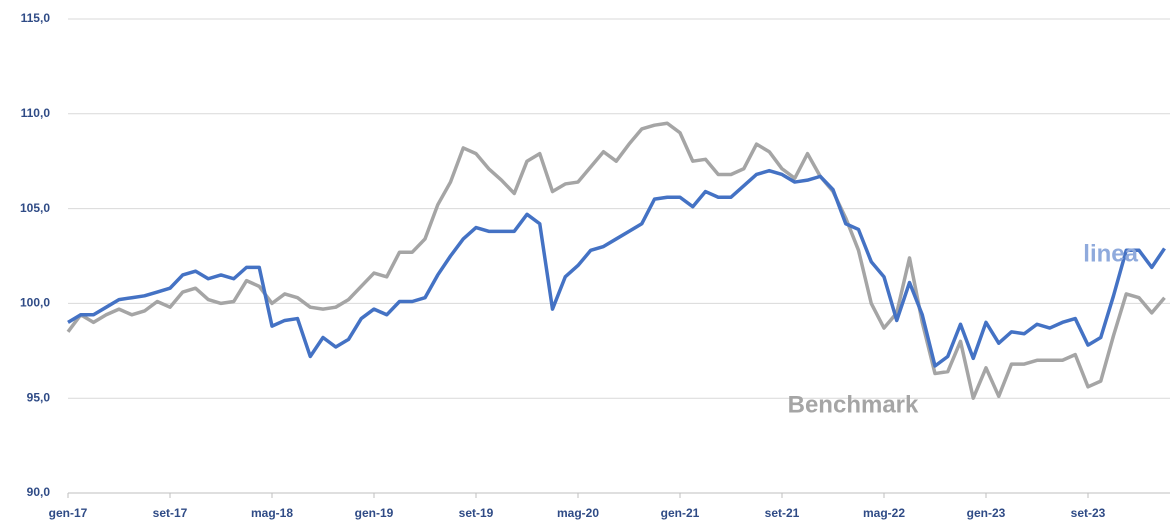 Image resolution: width=1170 pixels, height=523 pixels. Describe the element at coordinates (782, 513) in the screenshot. I see `x-tick-label: set-21` at that location.